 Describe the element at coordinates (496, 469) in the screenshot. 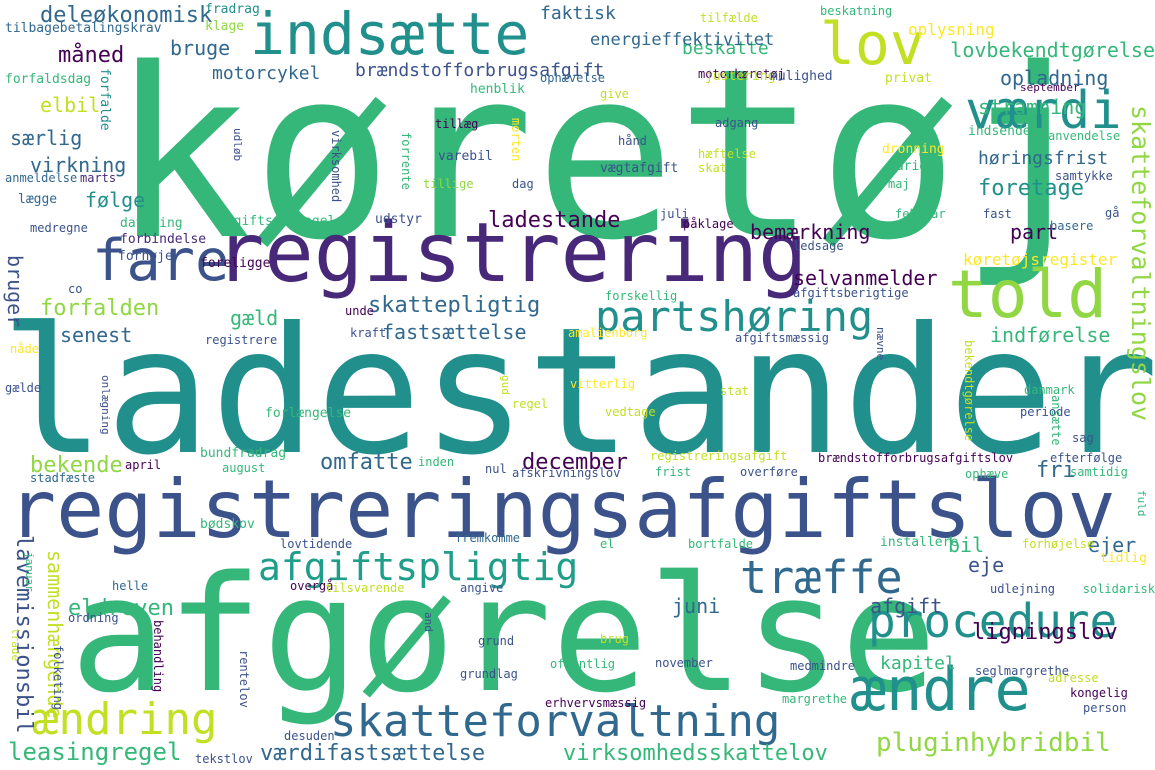

I see `cloud-word: nul` at that location.